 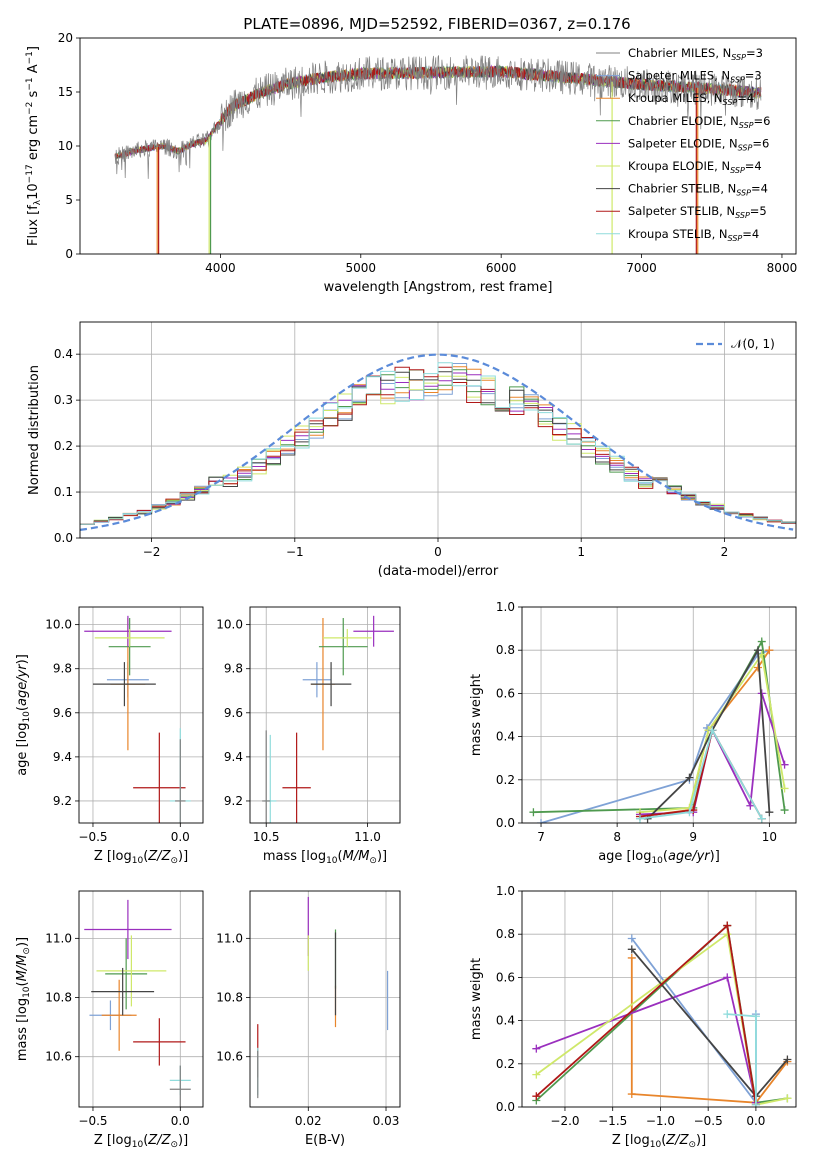 What do you see at coordinates (693, 837) in the screenshot?
I see `x-tick-label: 9` at bounding box center [693, 837].